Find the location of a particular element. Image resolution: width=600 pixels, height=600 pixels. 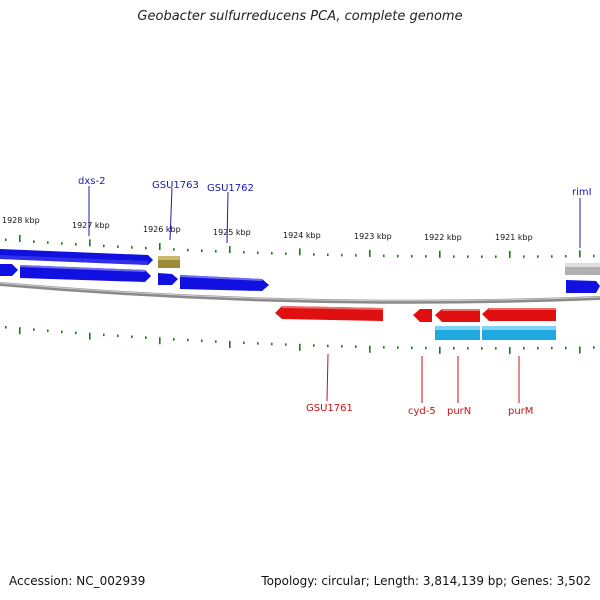

gene-label-rimi: rimI is located at coordinates (582, 192).